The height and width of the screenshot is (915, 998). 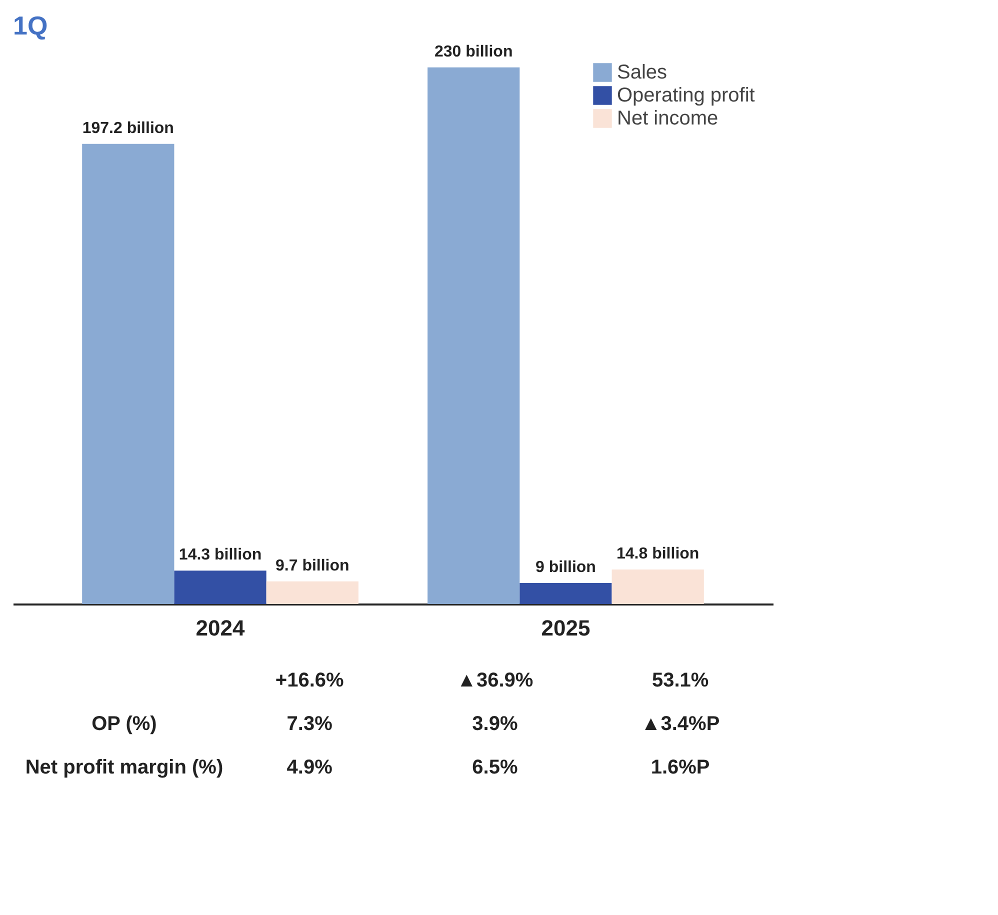 What do you see at coordinates (124, 767) in the screenshot?
I see `text: Net profit margin (%)` at bounding box center [124, 767].